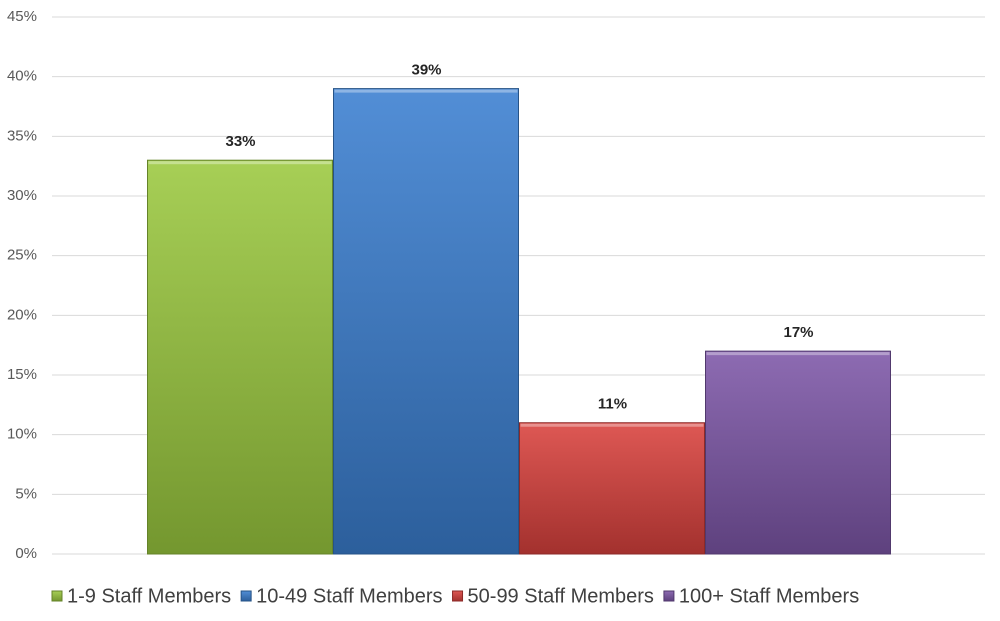  What do you see at coordinates (22, 135) in the screenshot?
I see `y-tick-label: 35%` at bounding box center [22, 135].